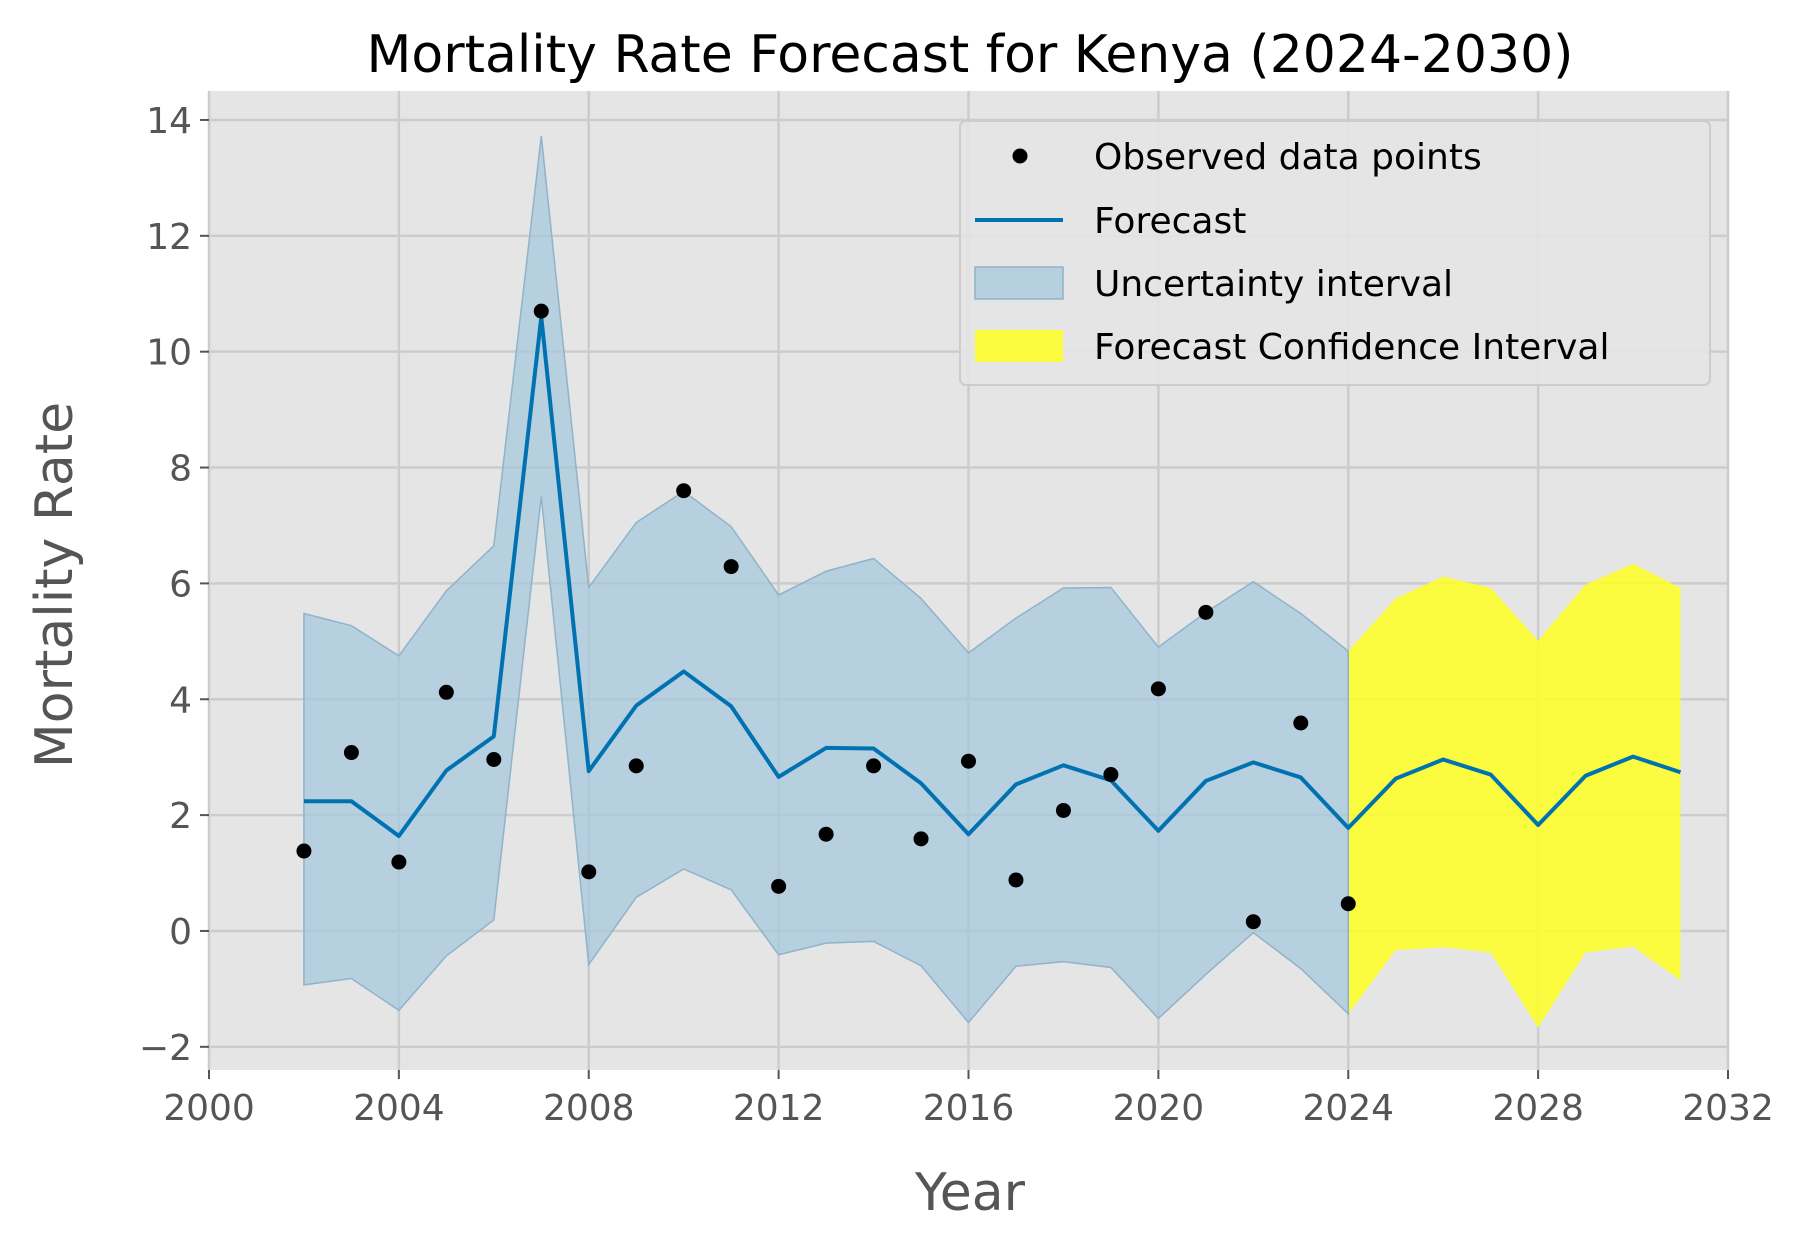  I want to click on x-tick-label: 2016, so click(969, 1108).